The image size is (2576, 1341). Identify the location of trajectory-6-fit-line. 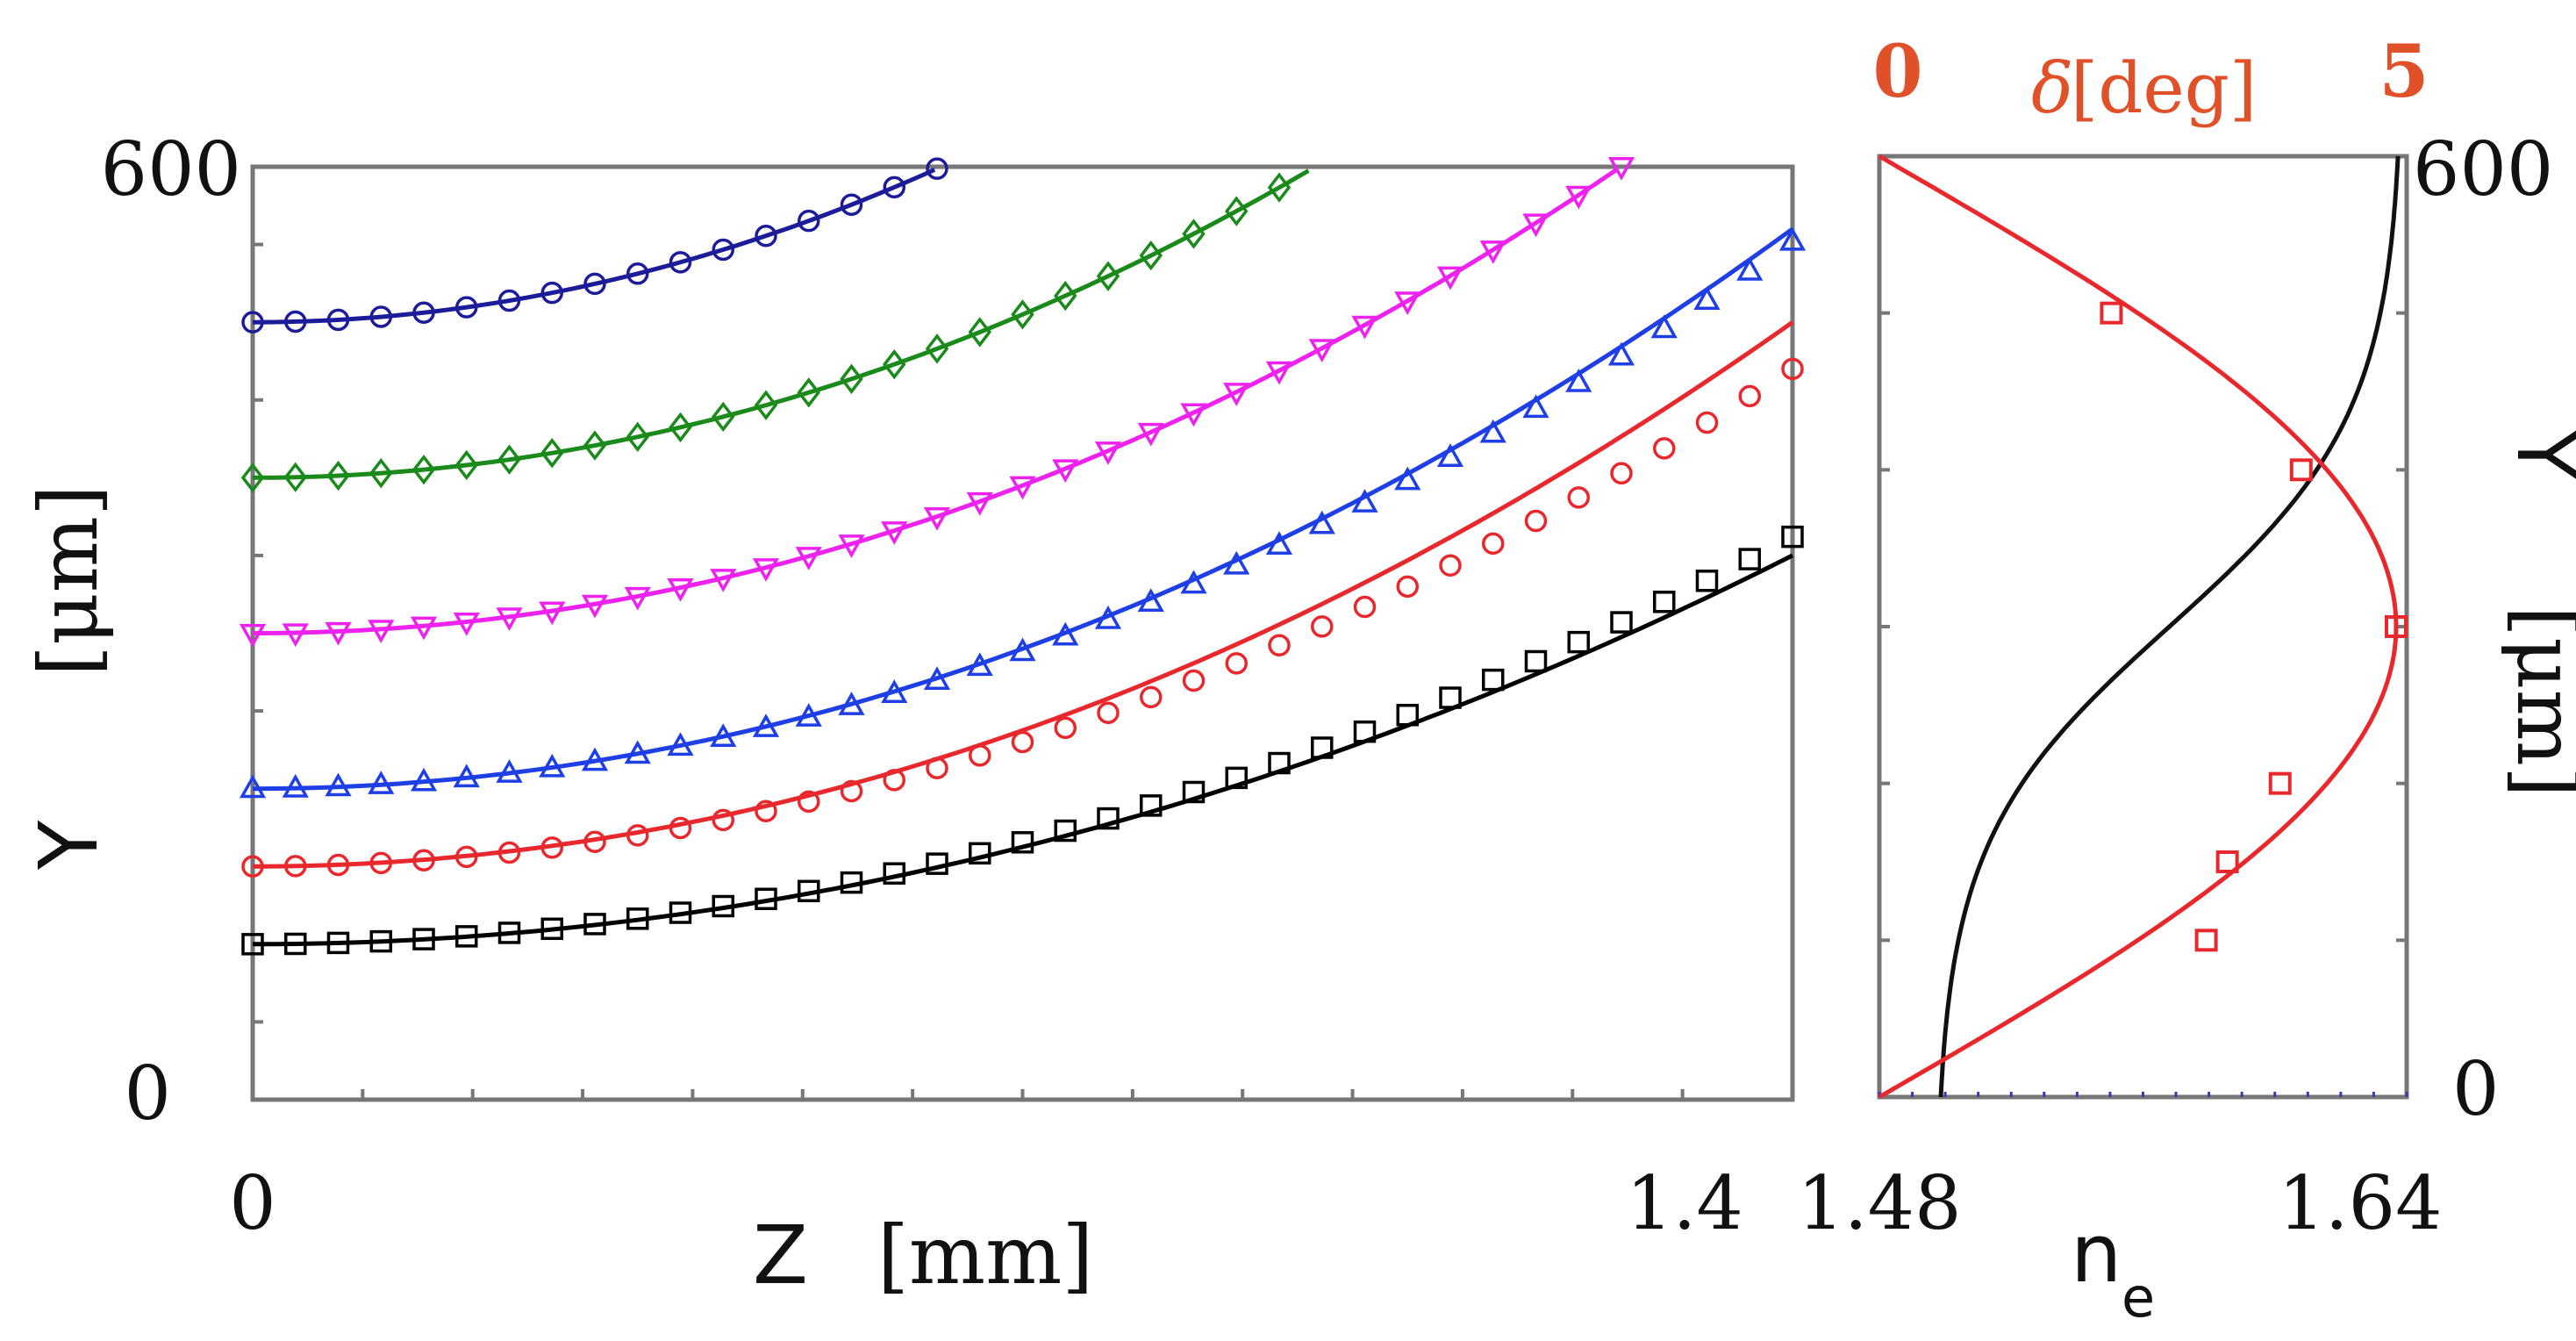
(594, 246).